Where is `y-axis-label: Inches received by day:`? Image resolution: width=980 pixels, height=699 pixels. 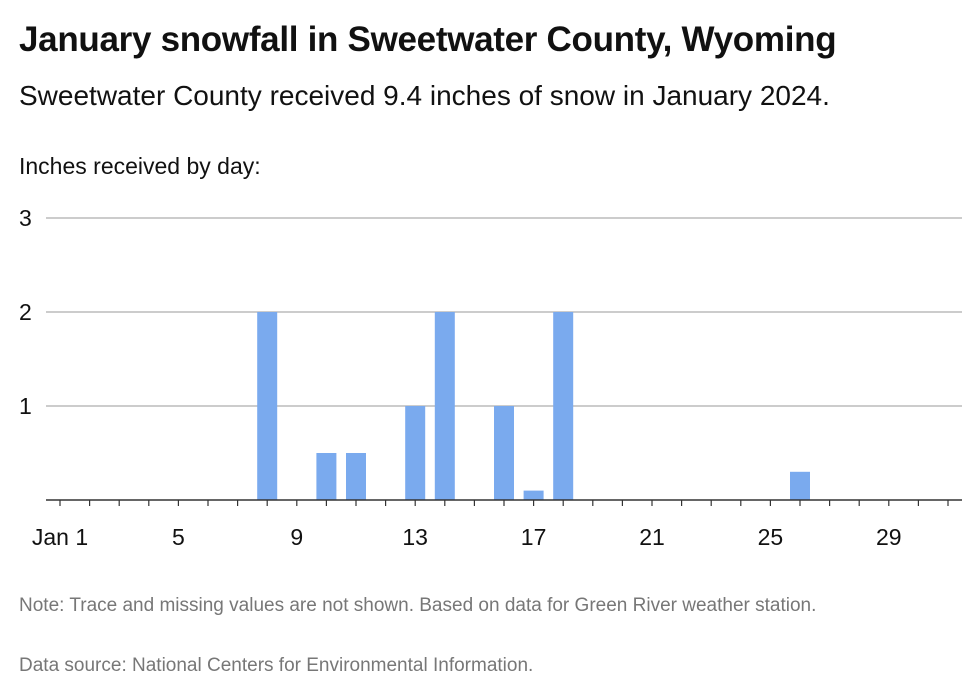 y-axis-label: Inches received by day: is located at coordinates (140, 166).